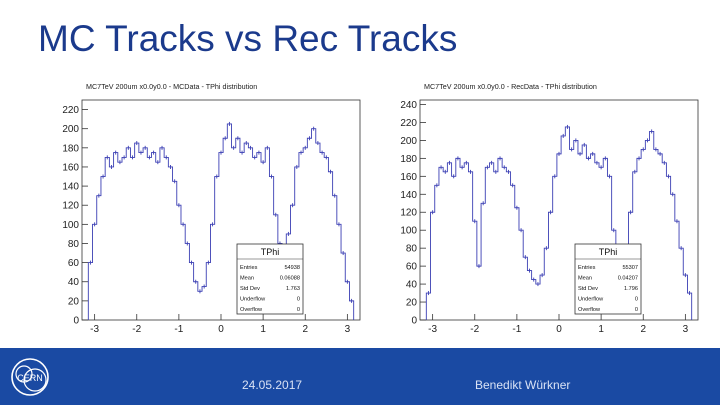 This screenshot has width=720, height=405. Describe the element at coordinates (290, 279) in the screenshot. I see `stats-value: 0.06088` at that location.